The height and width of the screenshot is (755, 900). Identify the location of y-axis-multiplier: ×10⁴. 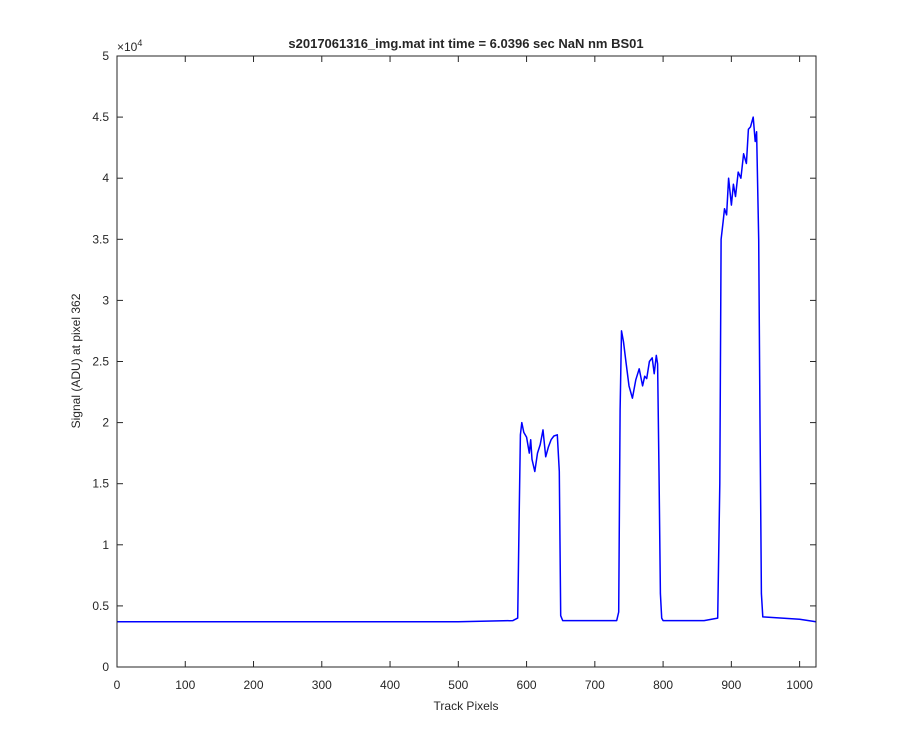
(129, 46).